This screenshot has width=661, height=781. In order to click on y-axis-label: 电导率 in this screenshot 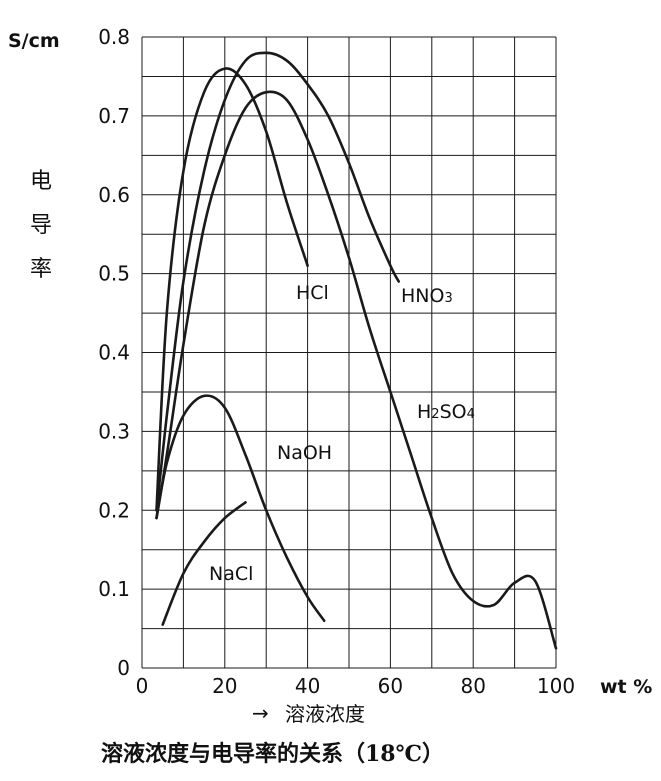, I will do `click(41, 225)`.